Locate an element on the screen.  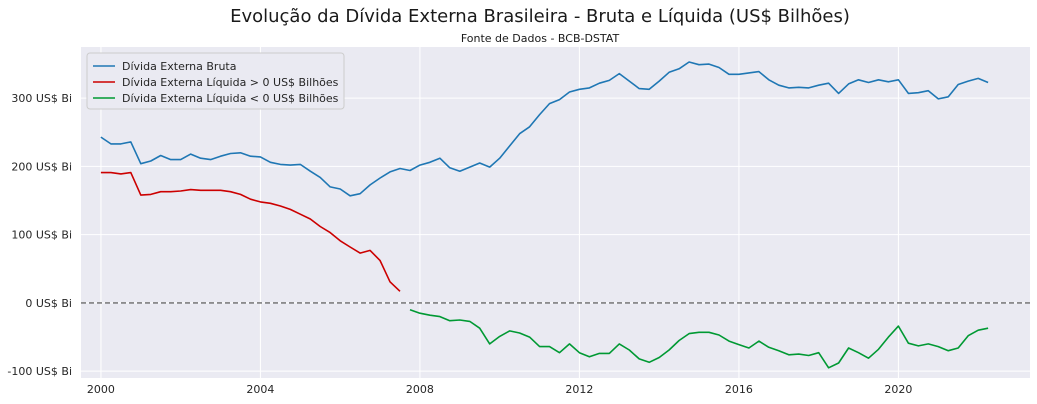
chart-subtitle: Fonte de Dados - BCB-DSTAT is located at coordinates (540, 38).